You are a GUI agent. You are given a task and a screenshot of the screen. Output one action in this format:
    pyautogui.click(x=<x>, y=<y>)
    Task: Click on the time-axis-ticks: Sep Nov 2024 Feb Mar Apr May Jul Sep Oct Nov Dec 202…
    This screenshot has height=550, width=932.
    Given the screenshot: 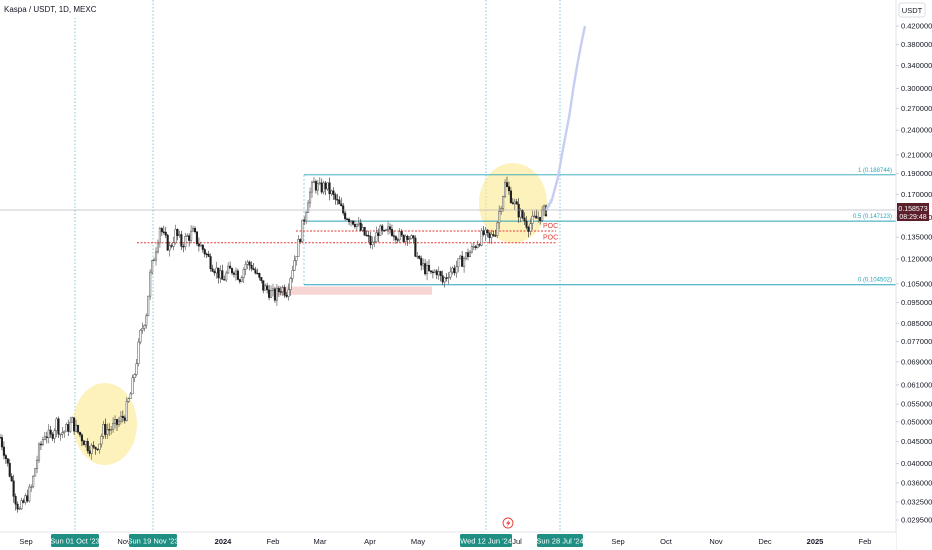 What is the action you would take?
    pyautogui.click(x=445, y=541)
    